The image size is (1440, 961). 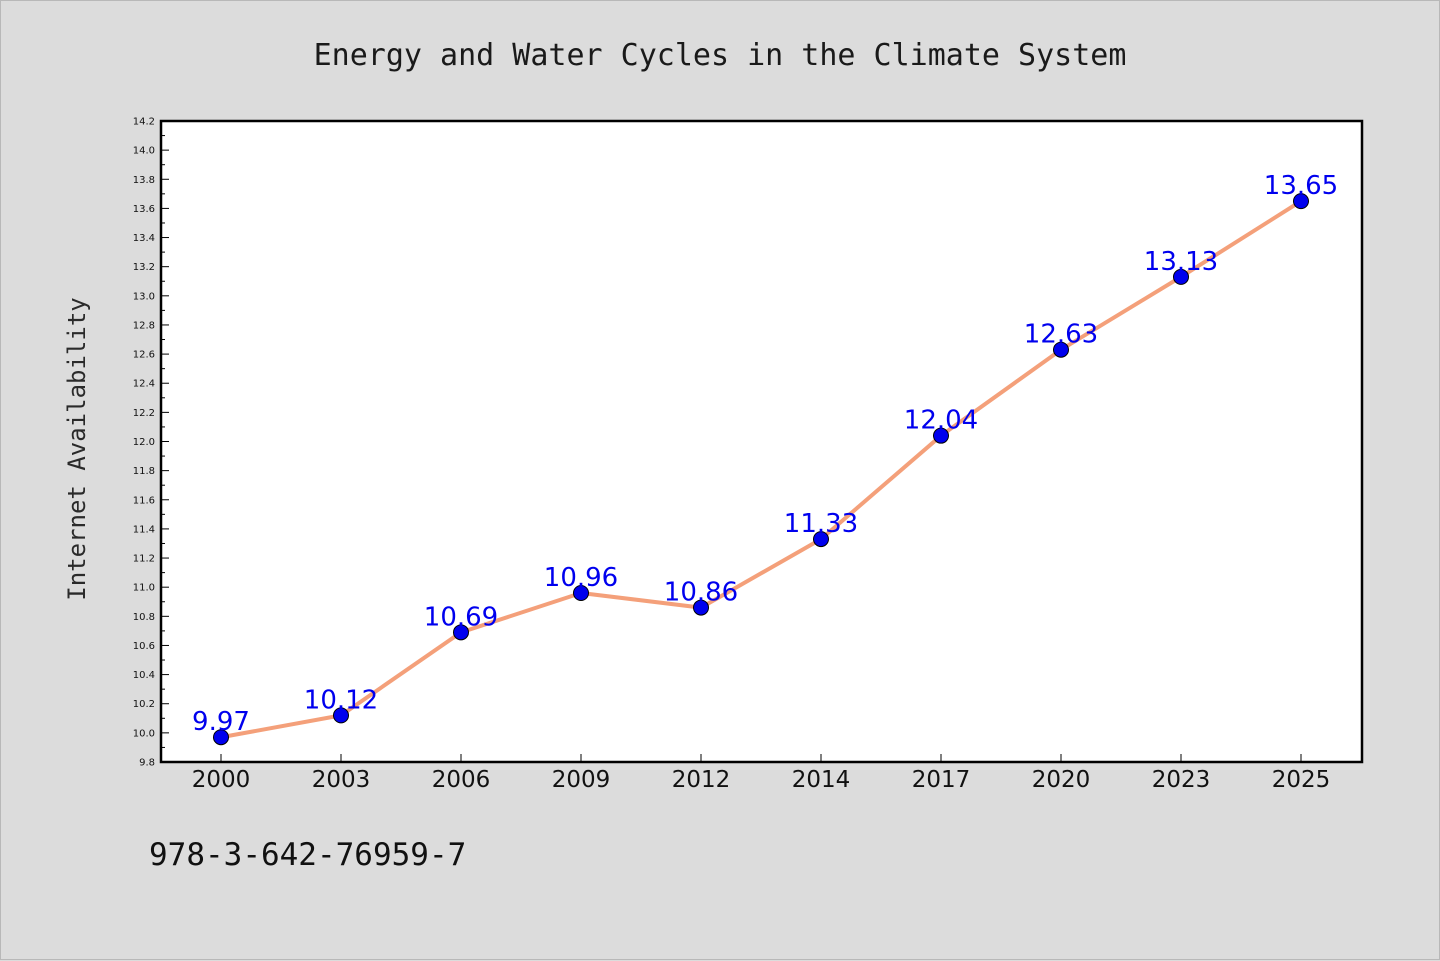 I want to click on data-label: 13.65, so click(x=1301, y=186).